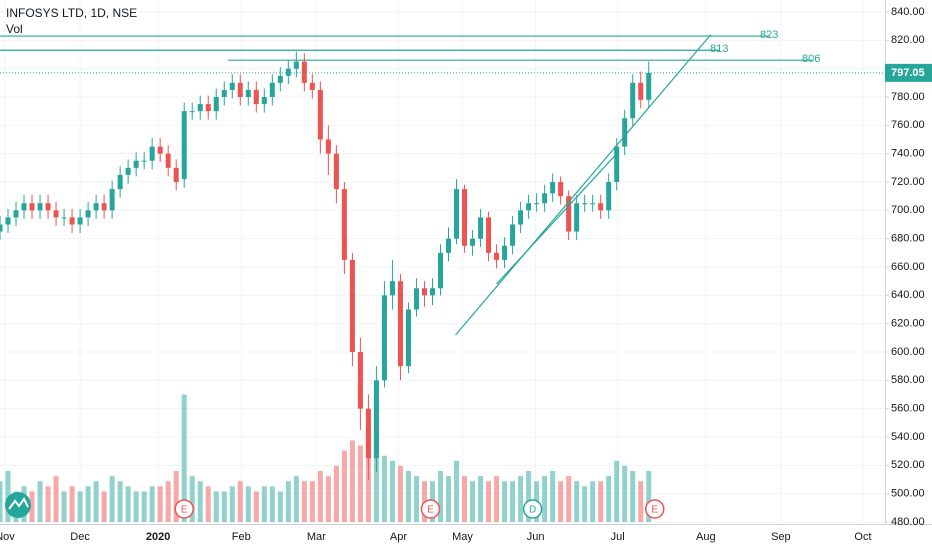 The width and height of the screenshot is (932, 550). What do you see at coordinates (908, 182) in the screenshot?
I see `y-tick-label: 720.00` at bounding box center [908, 182].